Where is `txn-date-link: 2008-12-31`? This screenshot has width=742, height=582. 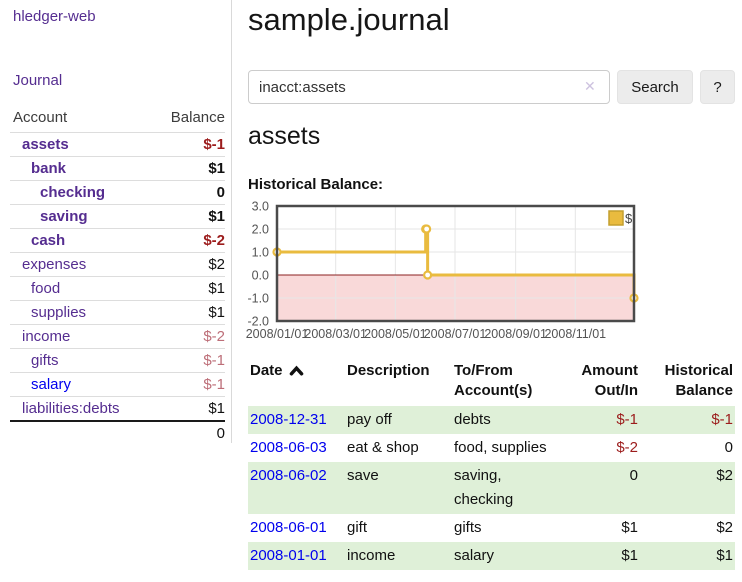 txn-date-link: 2008-12-31 is located at coordinates (288, 419).